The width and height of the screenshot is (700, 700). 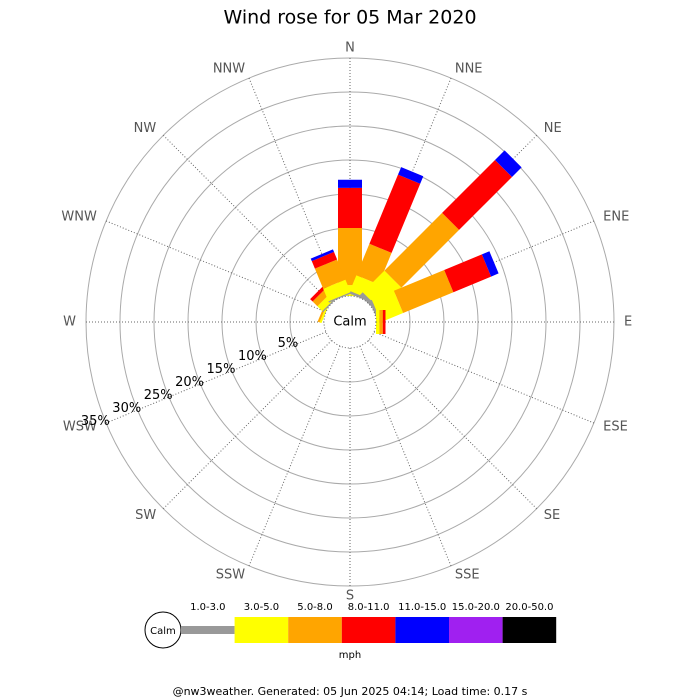 What do you see at coordinates (553, 128) in the screenshot?
I see `direction-label: NE` at bounding box center [553, 128].